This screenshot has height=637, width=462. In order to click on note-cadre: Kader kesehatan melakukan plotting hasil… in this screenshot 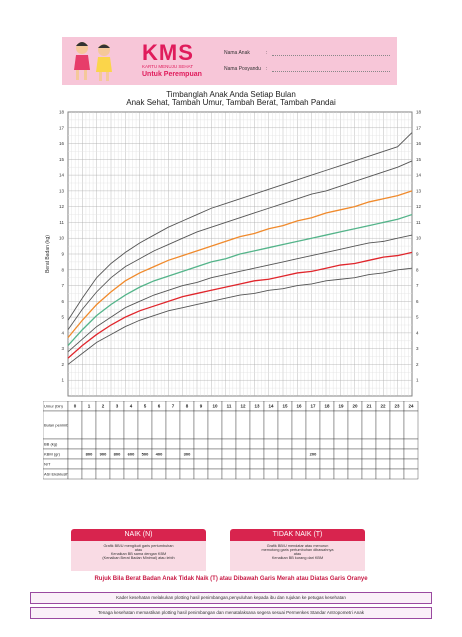, I will do `click(231, 598)`.